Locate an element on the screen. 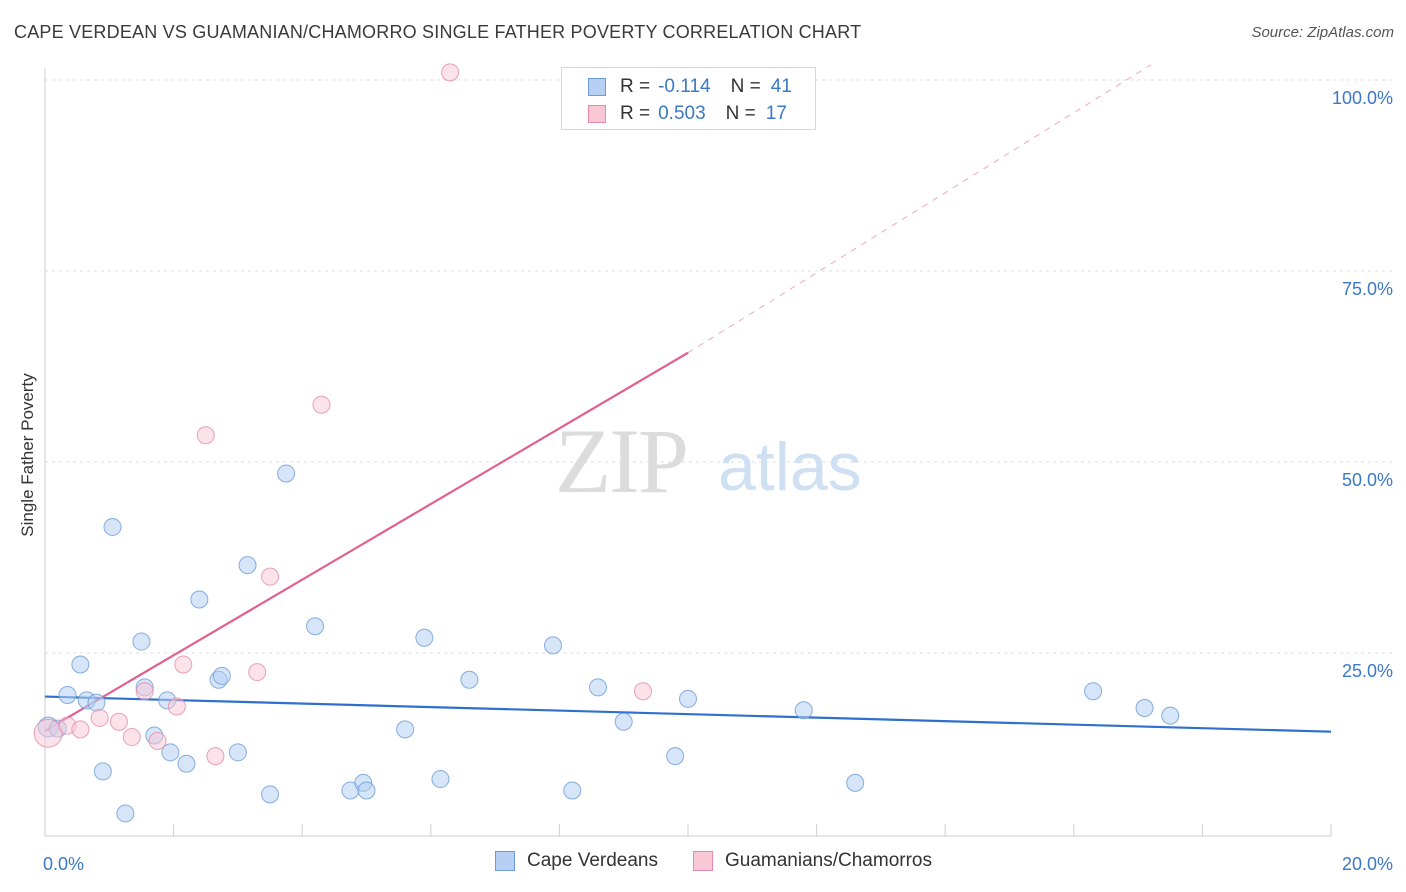 This screenshot has width=1406, height=892. y-tick-label-2: 75.0% is located at coordinates (1367, 289).